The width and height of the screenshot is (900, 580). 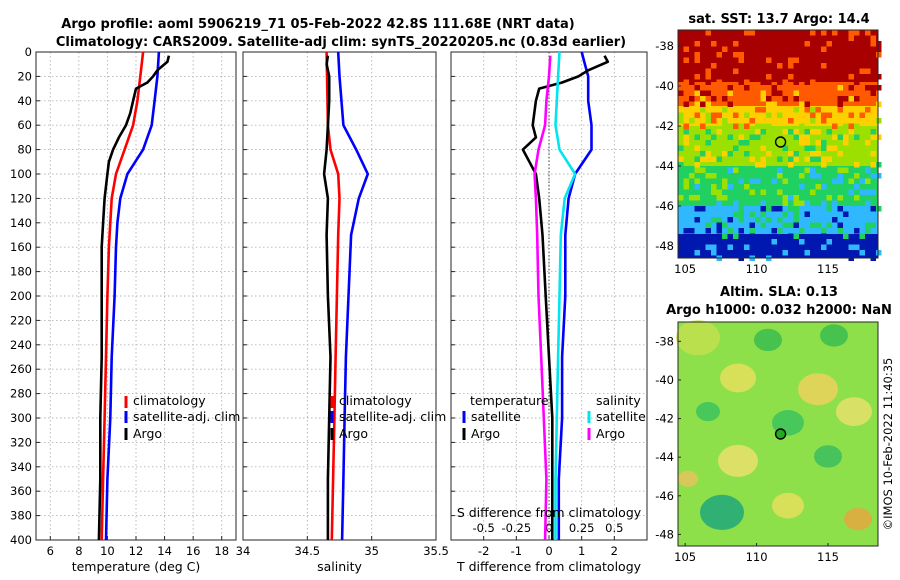 What do you see at coordinates (21, 296) in the screenshot?
I see `y-tick-label: 200` at bounding box center [21, 296].